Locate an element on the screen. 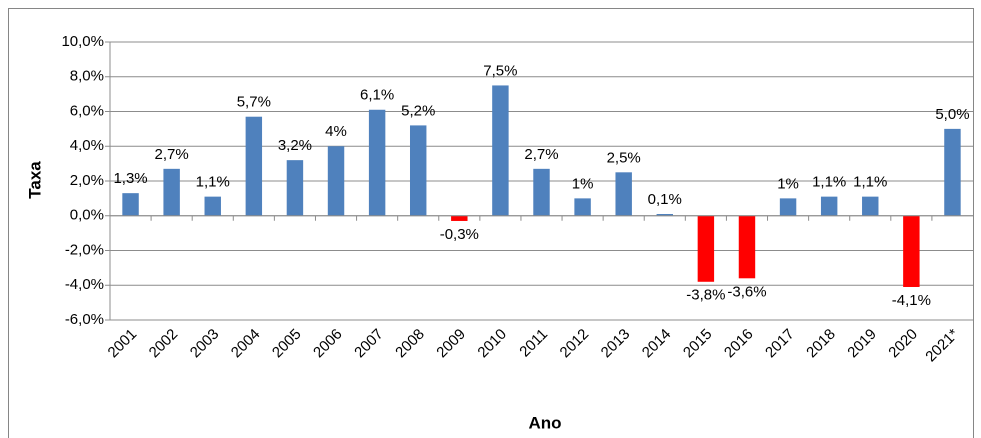  value-label: 5,0% is located at coordinates (952, 114).